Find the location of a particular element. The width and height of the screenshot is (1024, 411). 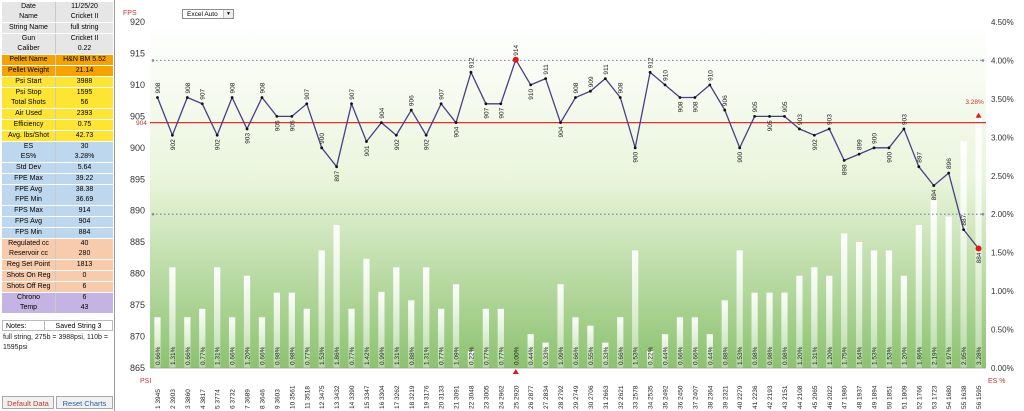

stat-row: Temp 43 is located at coordinates (57, 308).